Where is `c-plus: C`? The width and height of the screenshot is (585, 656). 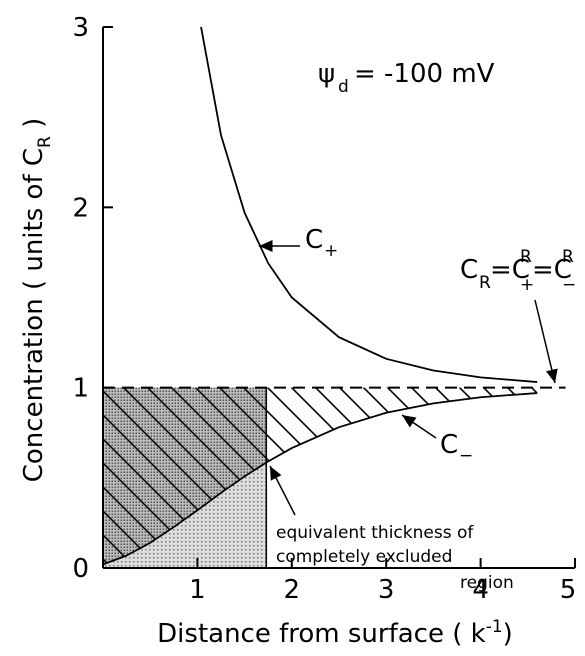
c-plus: C is located at coordinates (314, 240).